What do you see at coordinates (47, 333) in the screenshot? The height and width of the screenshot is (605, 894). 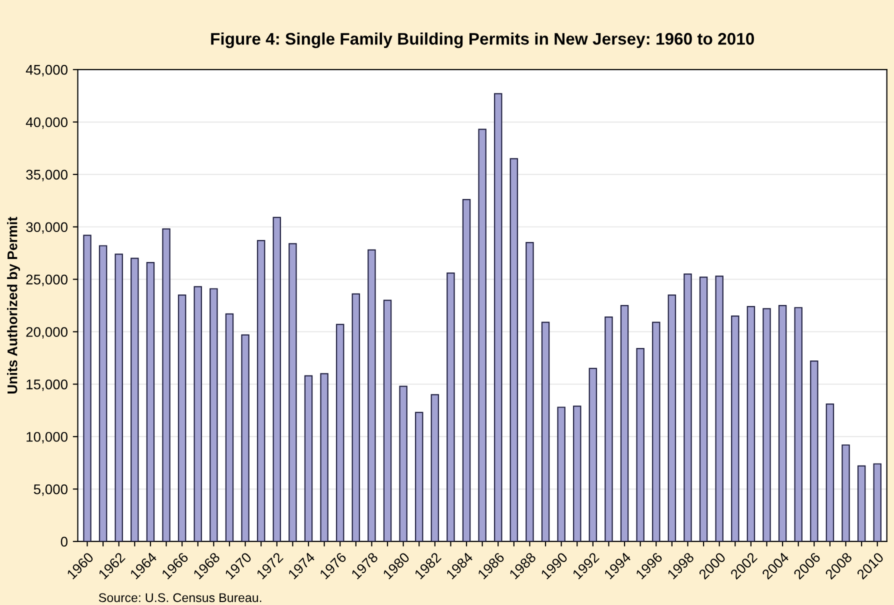 I see `y-tick-label: 20,000` at bounding box center [47, 333].